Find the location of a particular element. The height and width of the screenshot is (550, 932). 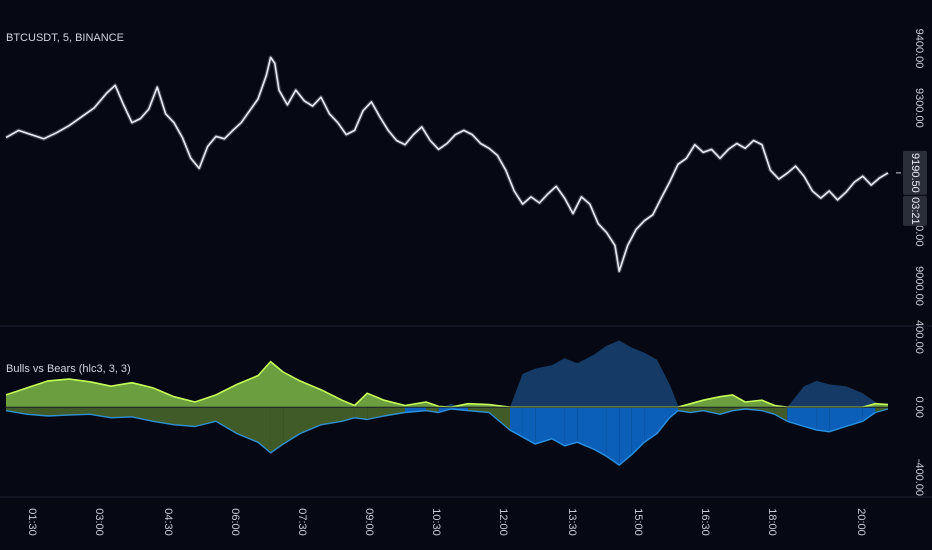

countdown-label: 03:21 is located at coordinates (915, 211).